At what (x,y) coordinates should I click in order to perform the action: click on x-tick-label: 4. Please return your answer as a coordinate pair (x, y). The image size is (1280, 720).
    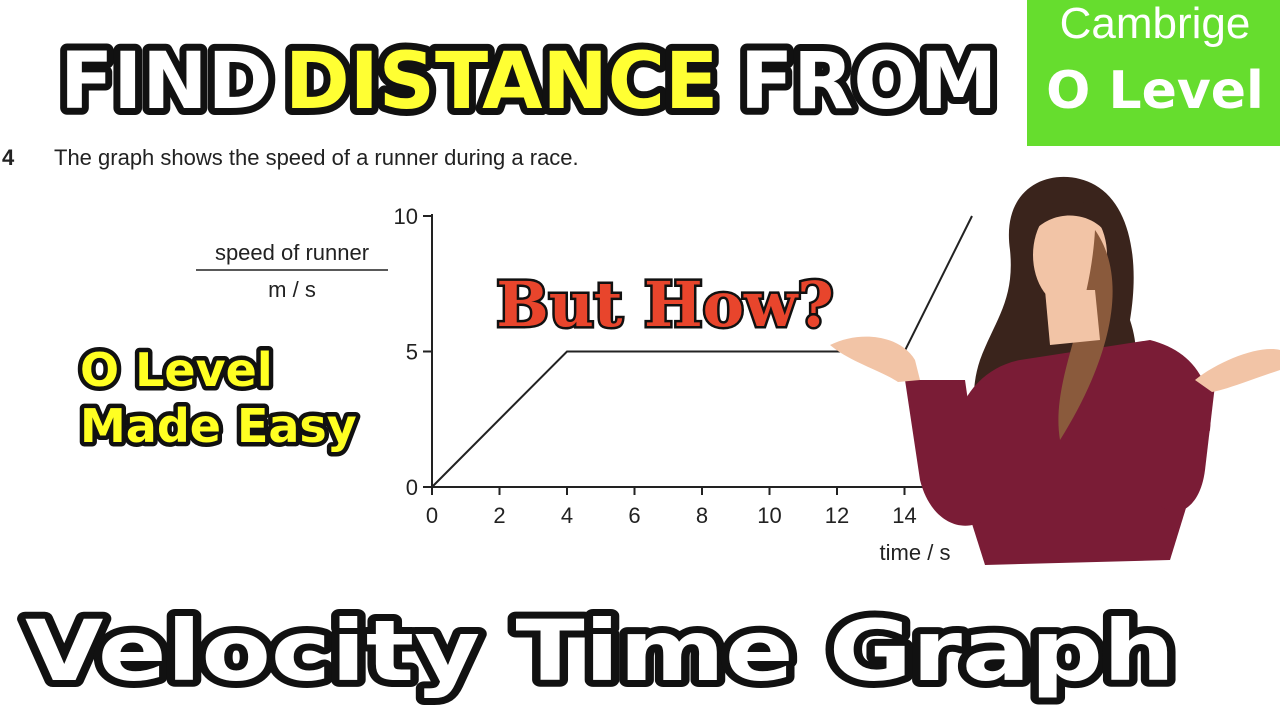
    Looking at the image, I should click on (567, 515).